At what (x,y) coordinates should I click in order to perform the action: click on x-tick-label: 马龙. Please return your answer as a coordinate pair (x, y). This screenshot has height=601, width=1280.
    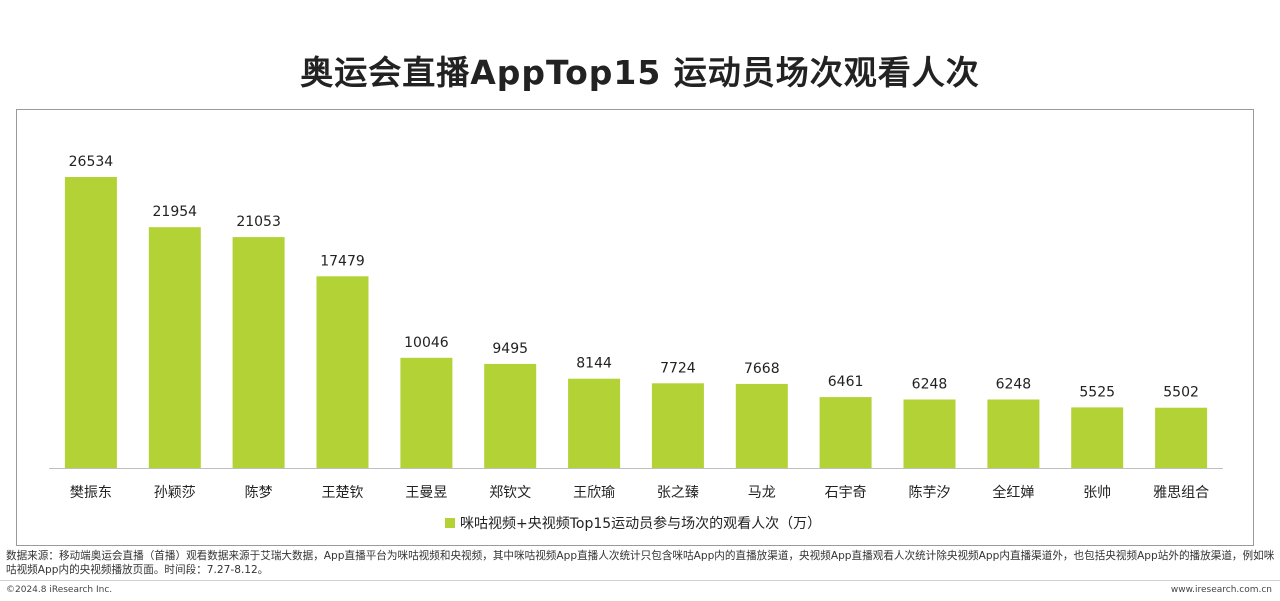
    Looking at the image, I should click on (762, 493).